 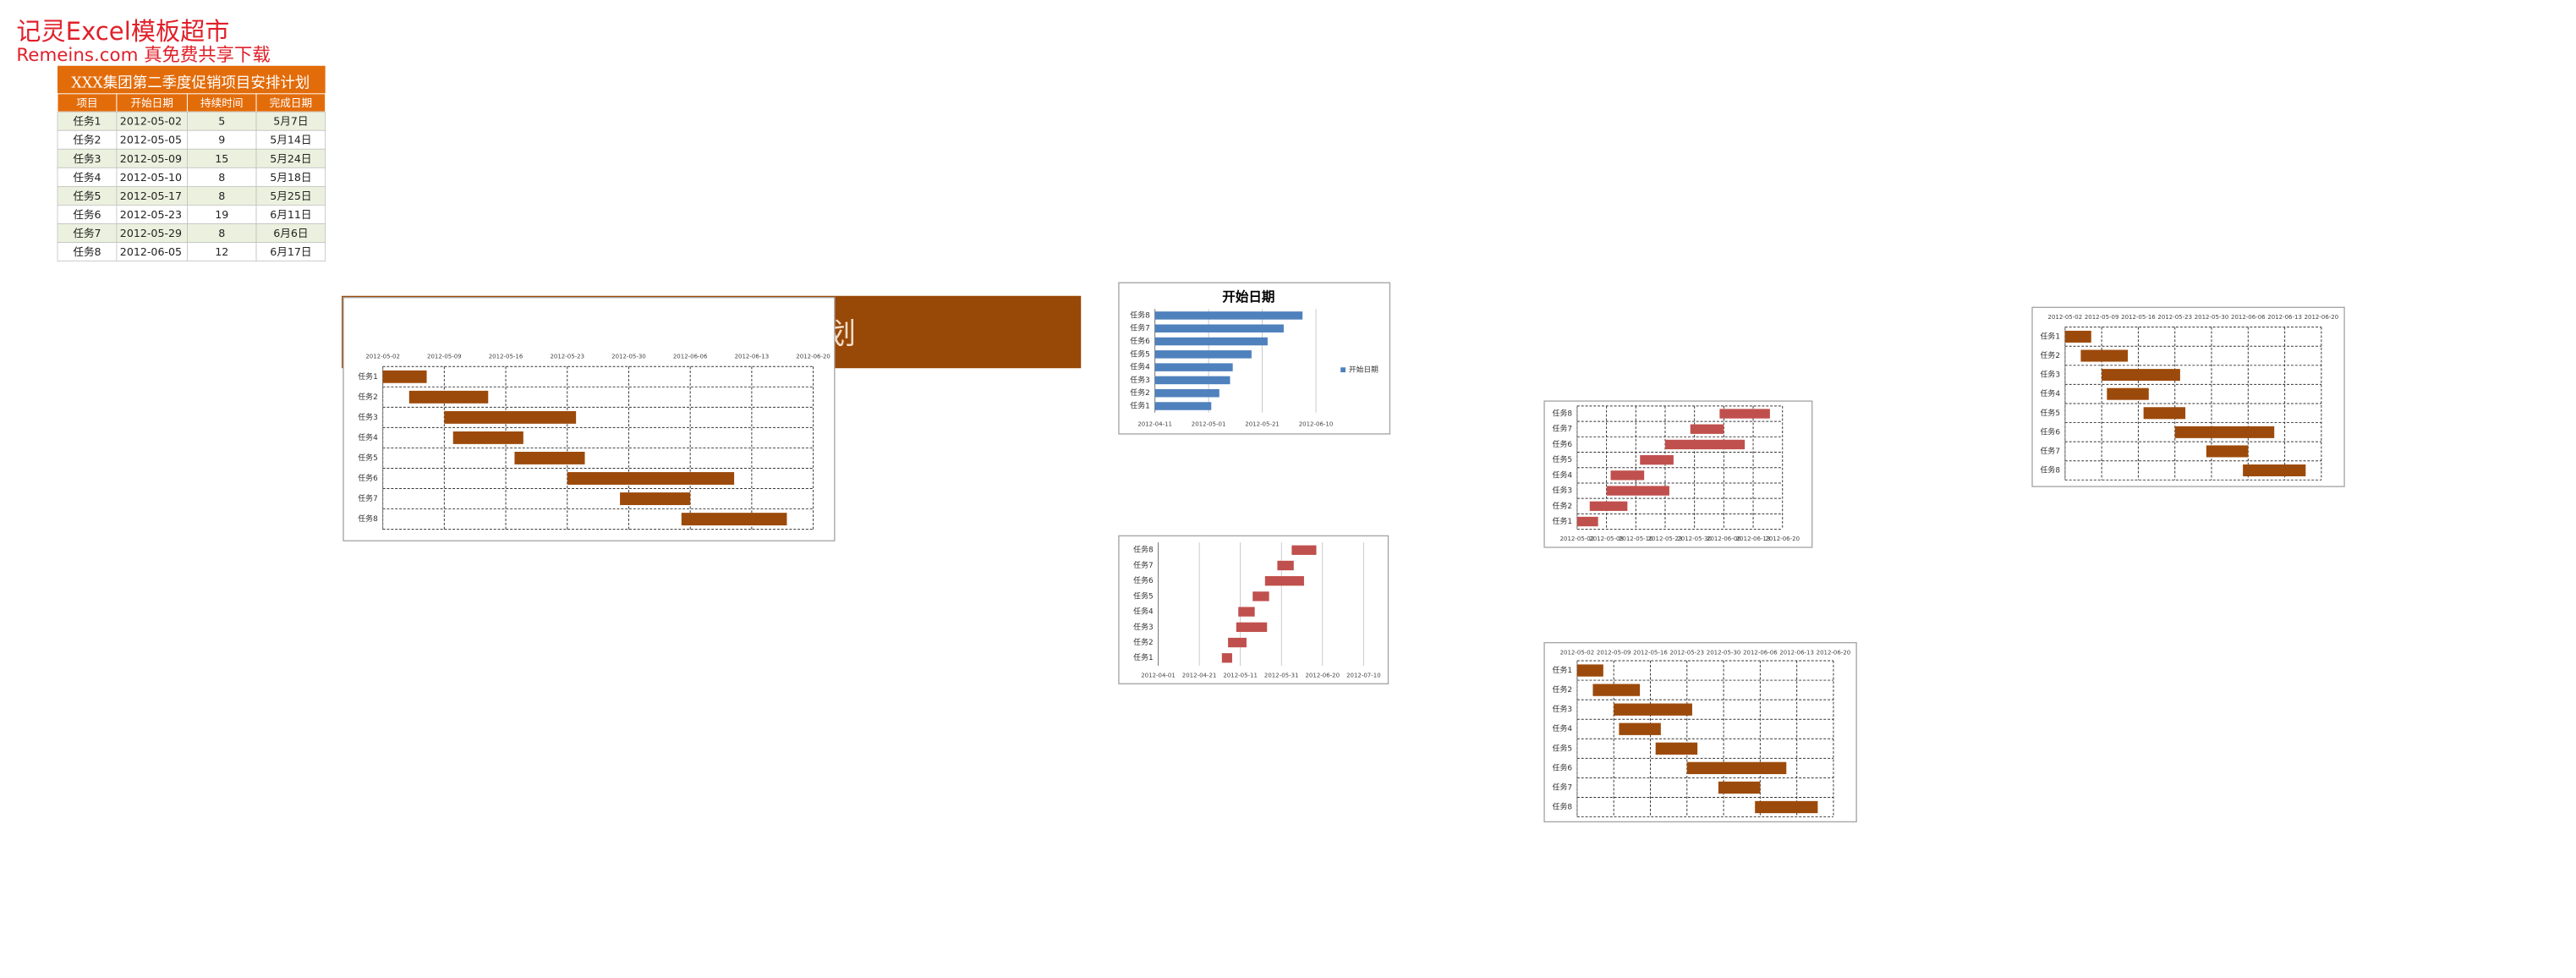 I want to click on header-text: 项目, so click(x=86, y=102).